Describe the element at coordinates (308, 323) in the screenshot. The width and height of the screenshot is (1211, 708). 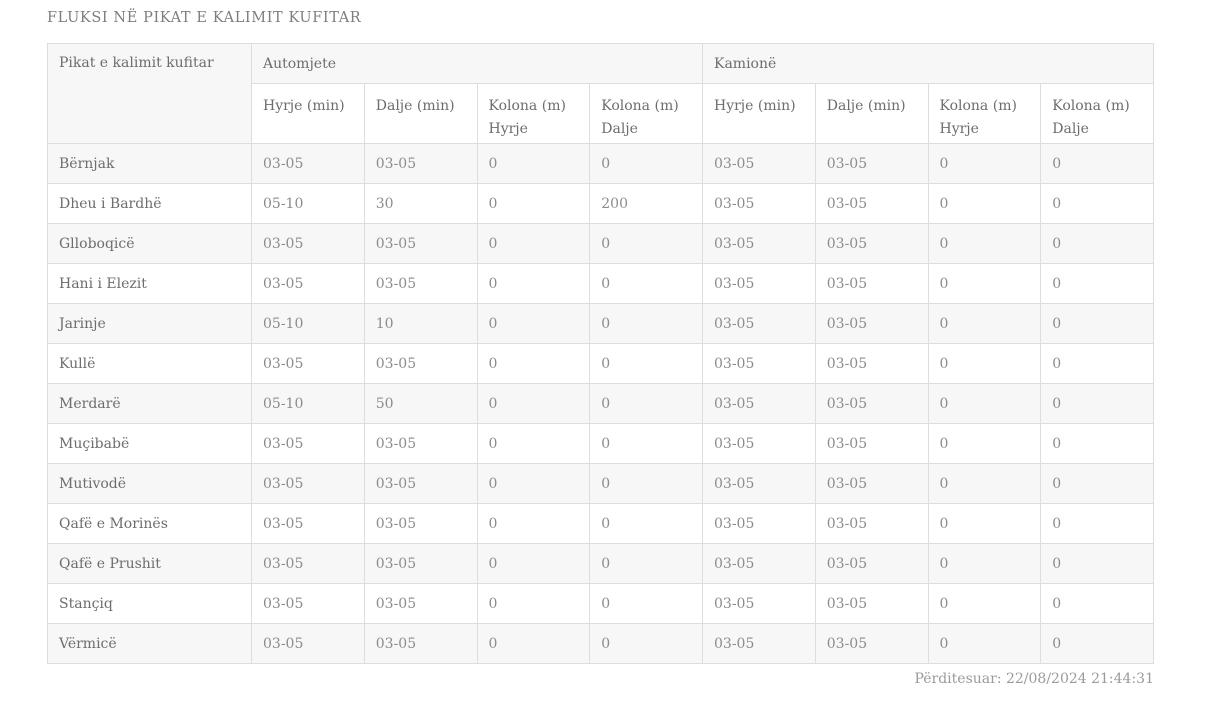
I see `value-cell: 05-10` at that location.